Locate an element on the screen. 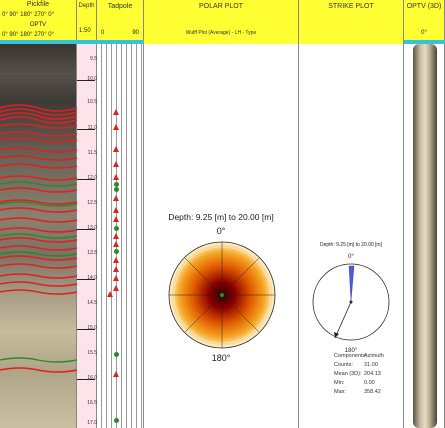  depth-scale: 1:50 is located at coordinates (85, 31).